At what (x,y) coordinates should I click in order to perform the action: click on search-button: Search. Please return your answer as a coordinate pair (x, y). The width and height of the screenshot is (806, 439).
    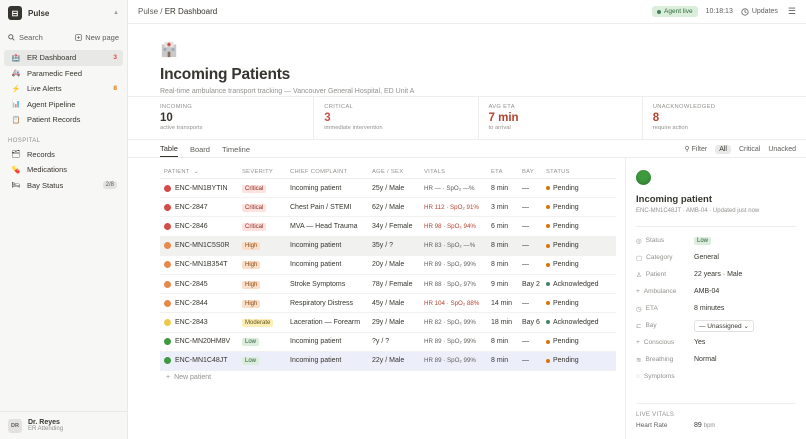
    Looking at the image, I should click on (41, 37).